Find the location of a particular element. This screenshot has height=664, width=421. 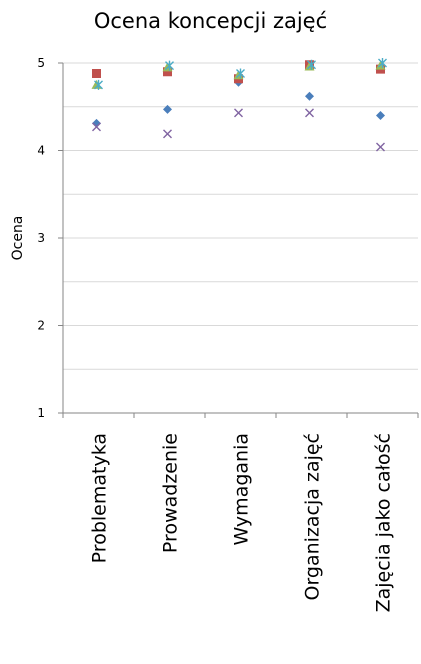

y-tick-label: 5 is located at coordinates (41, 63).